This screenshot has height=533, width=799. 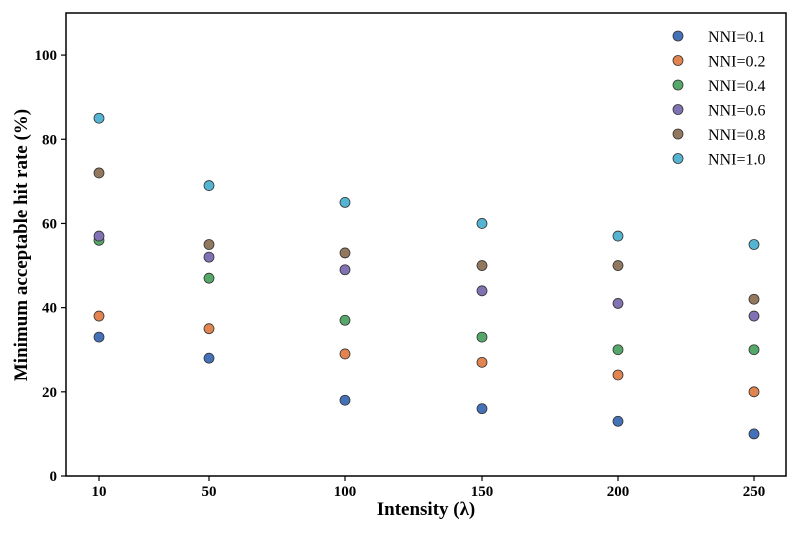 What do you see at coordinates (429, 488) in the screenshot?
I see `x-axis-ticks: 10 50 100 150 200 250` at bounding box center [429, 488].